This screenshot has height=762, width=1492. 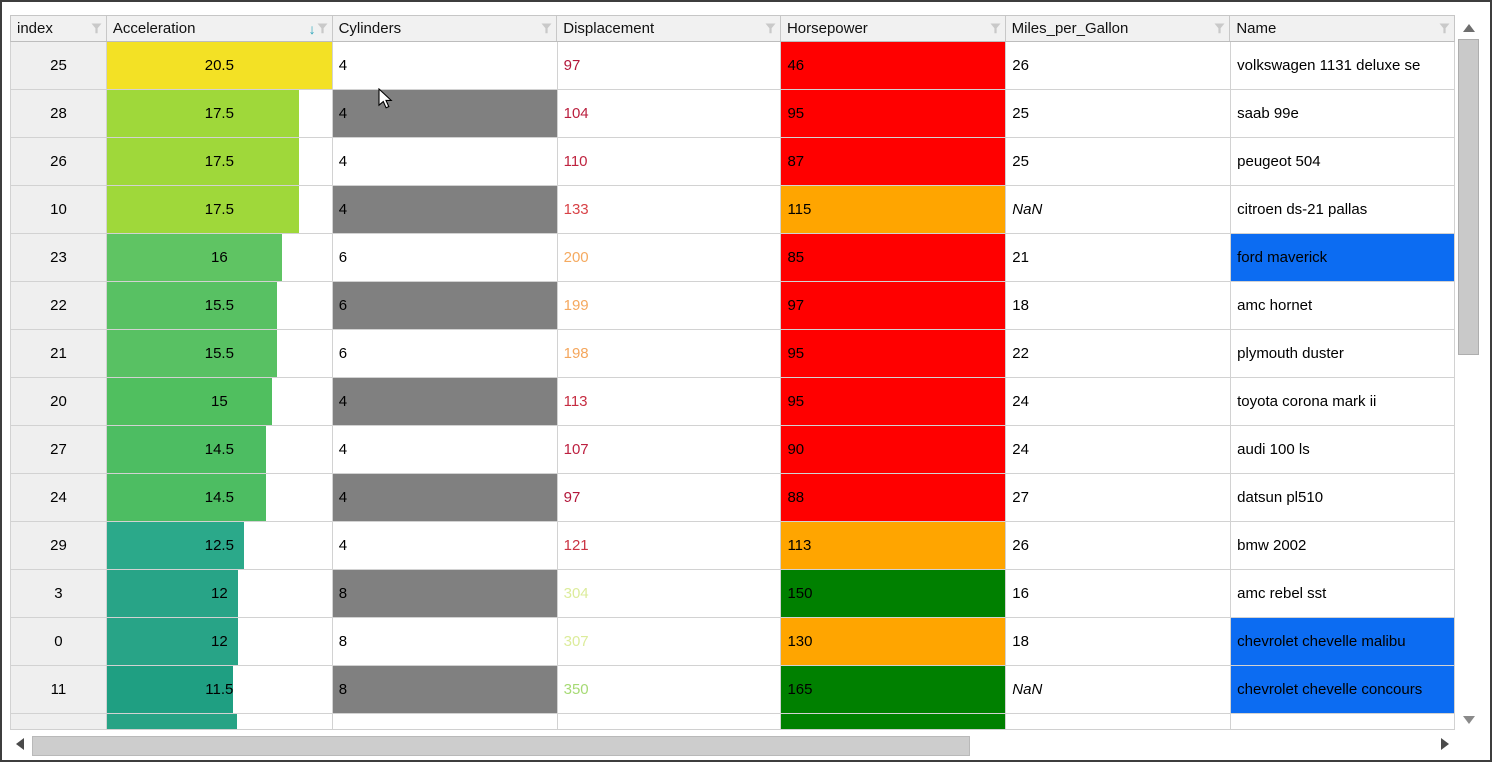 I want to click on cell-horsepower: 150, so click(x=894, y=594).